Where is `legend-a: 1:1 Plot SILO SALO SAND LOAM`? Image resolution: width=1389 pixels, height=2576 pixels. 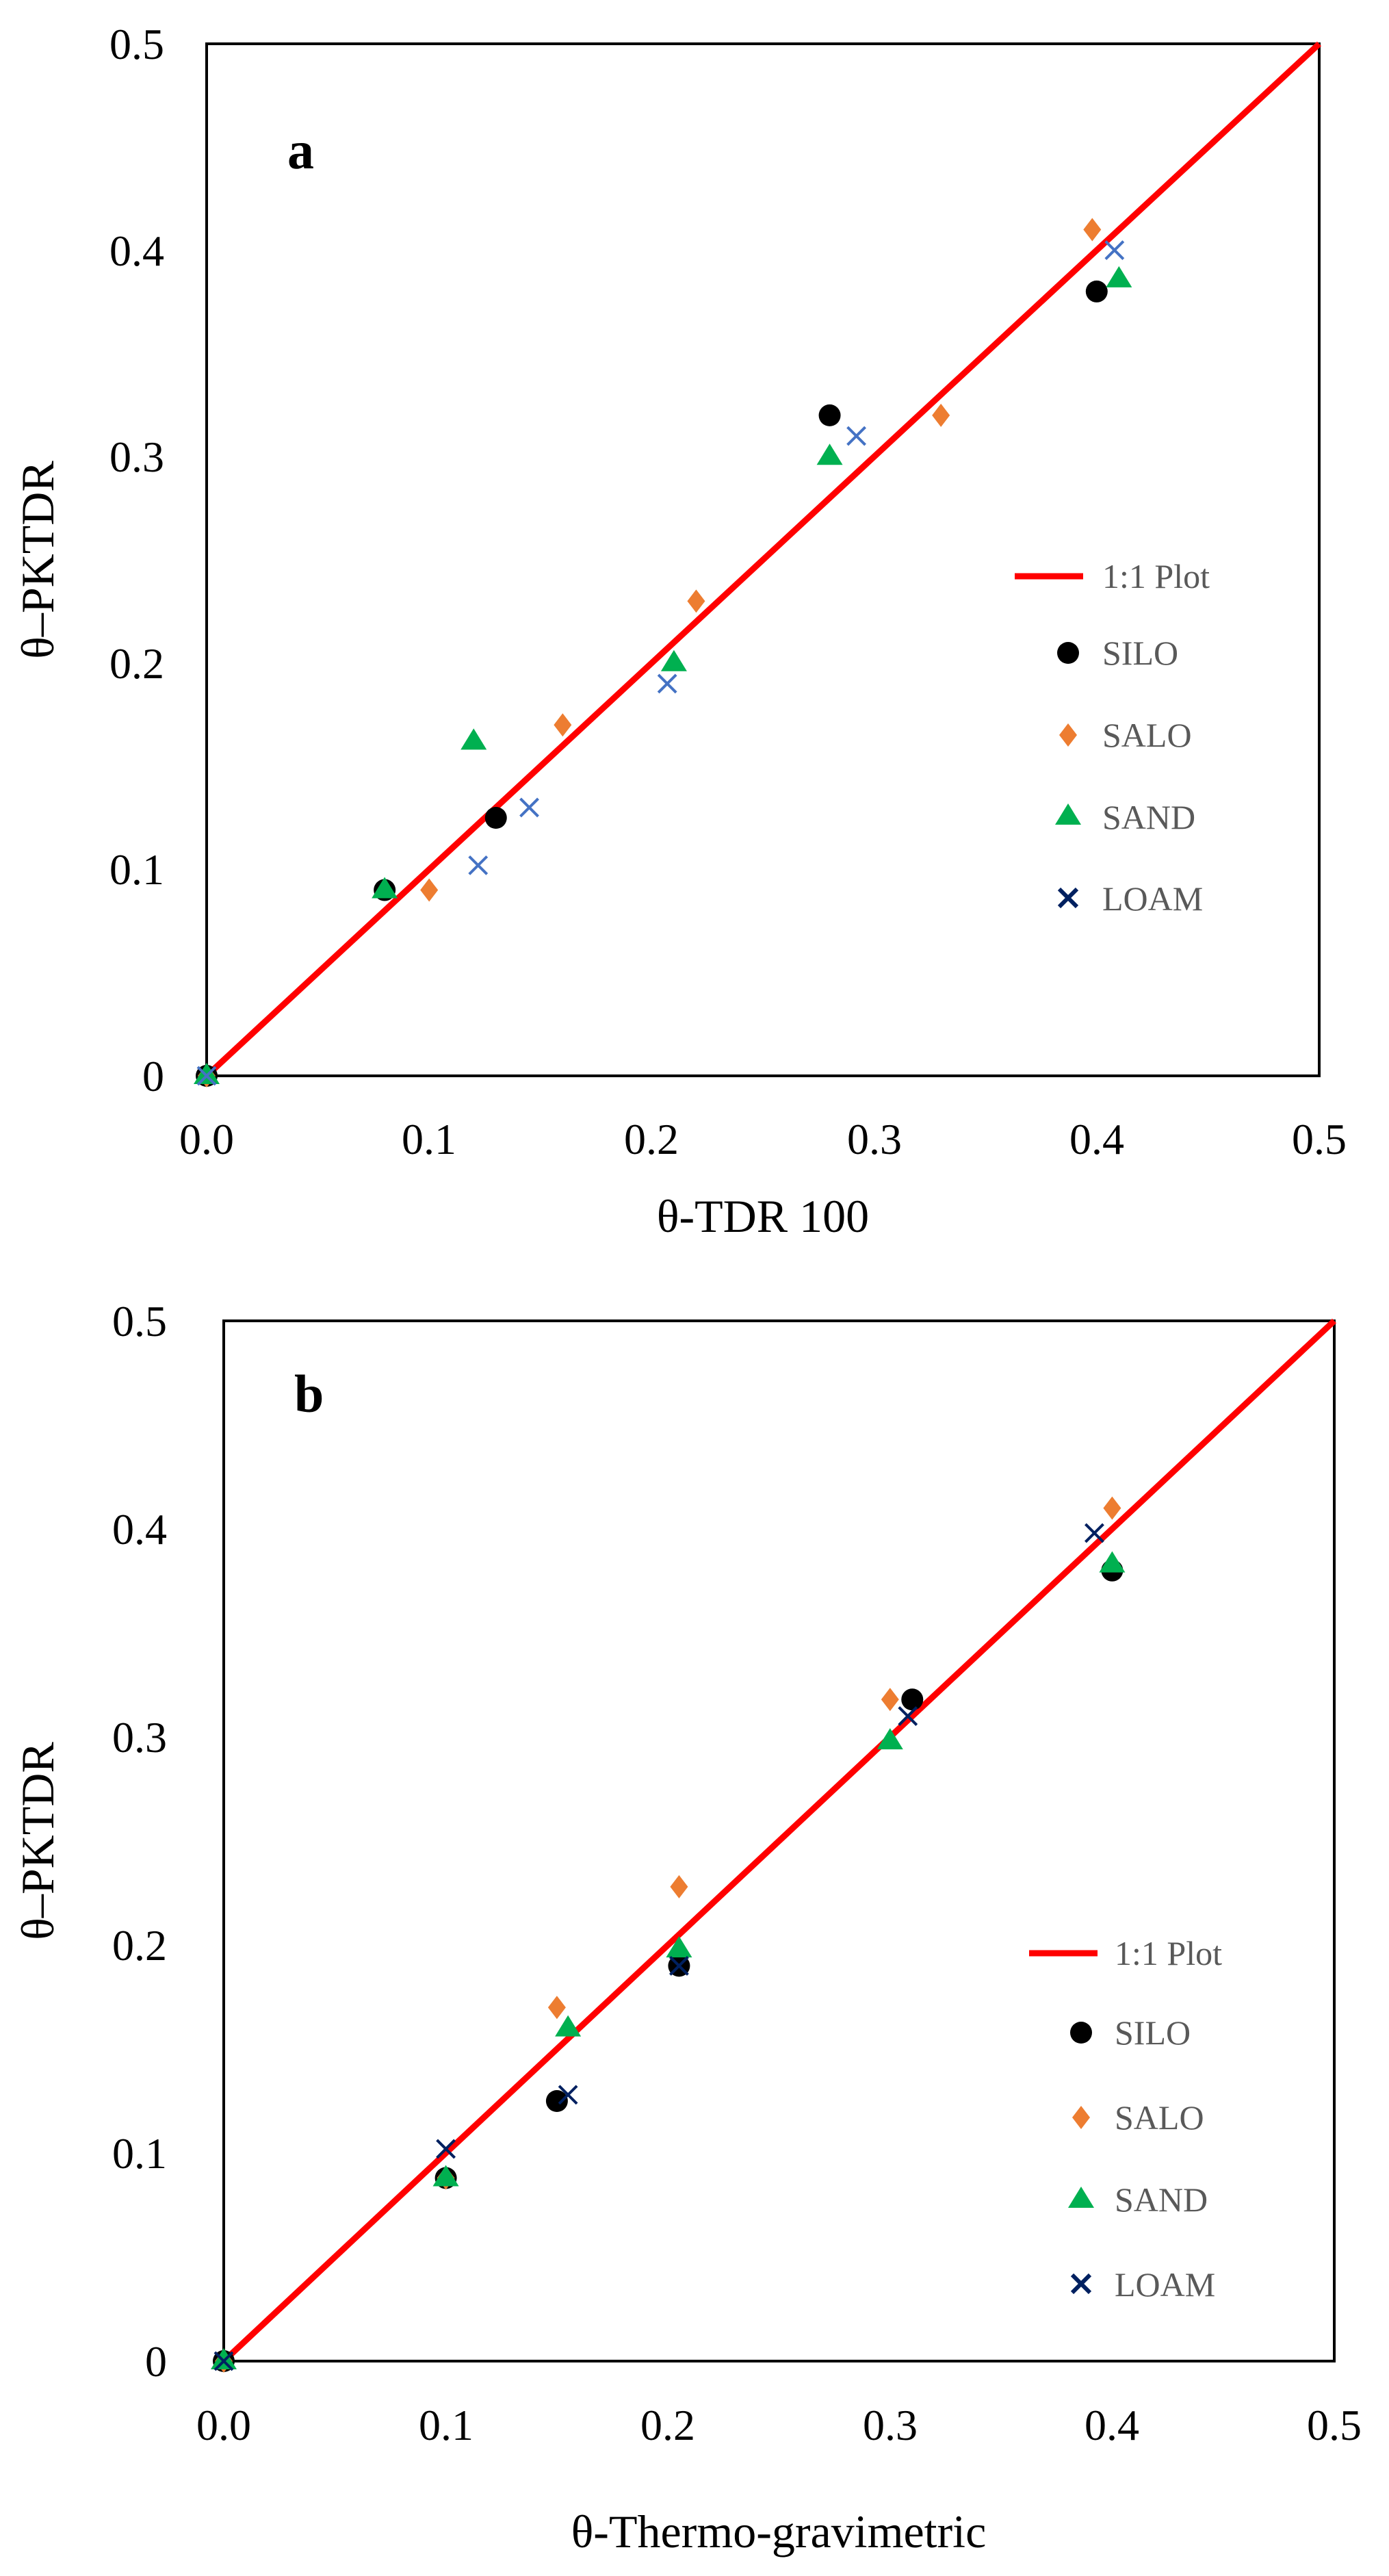
legend-a: 1:1 Plot SILO SALO SAND LOAM is located at coordinates (1112, 737).